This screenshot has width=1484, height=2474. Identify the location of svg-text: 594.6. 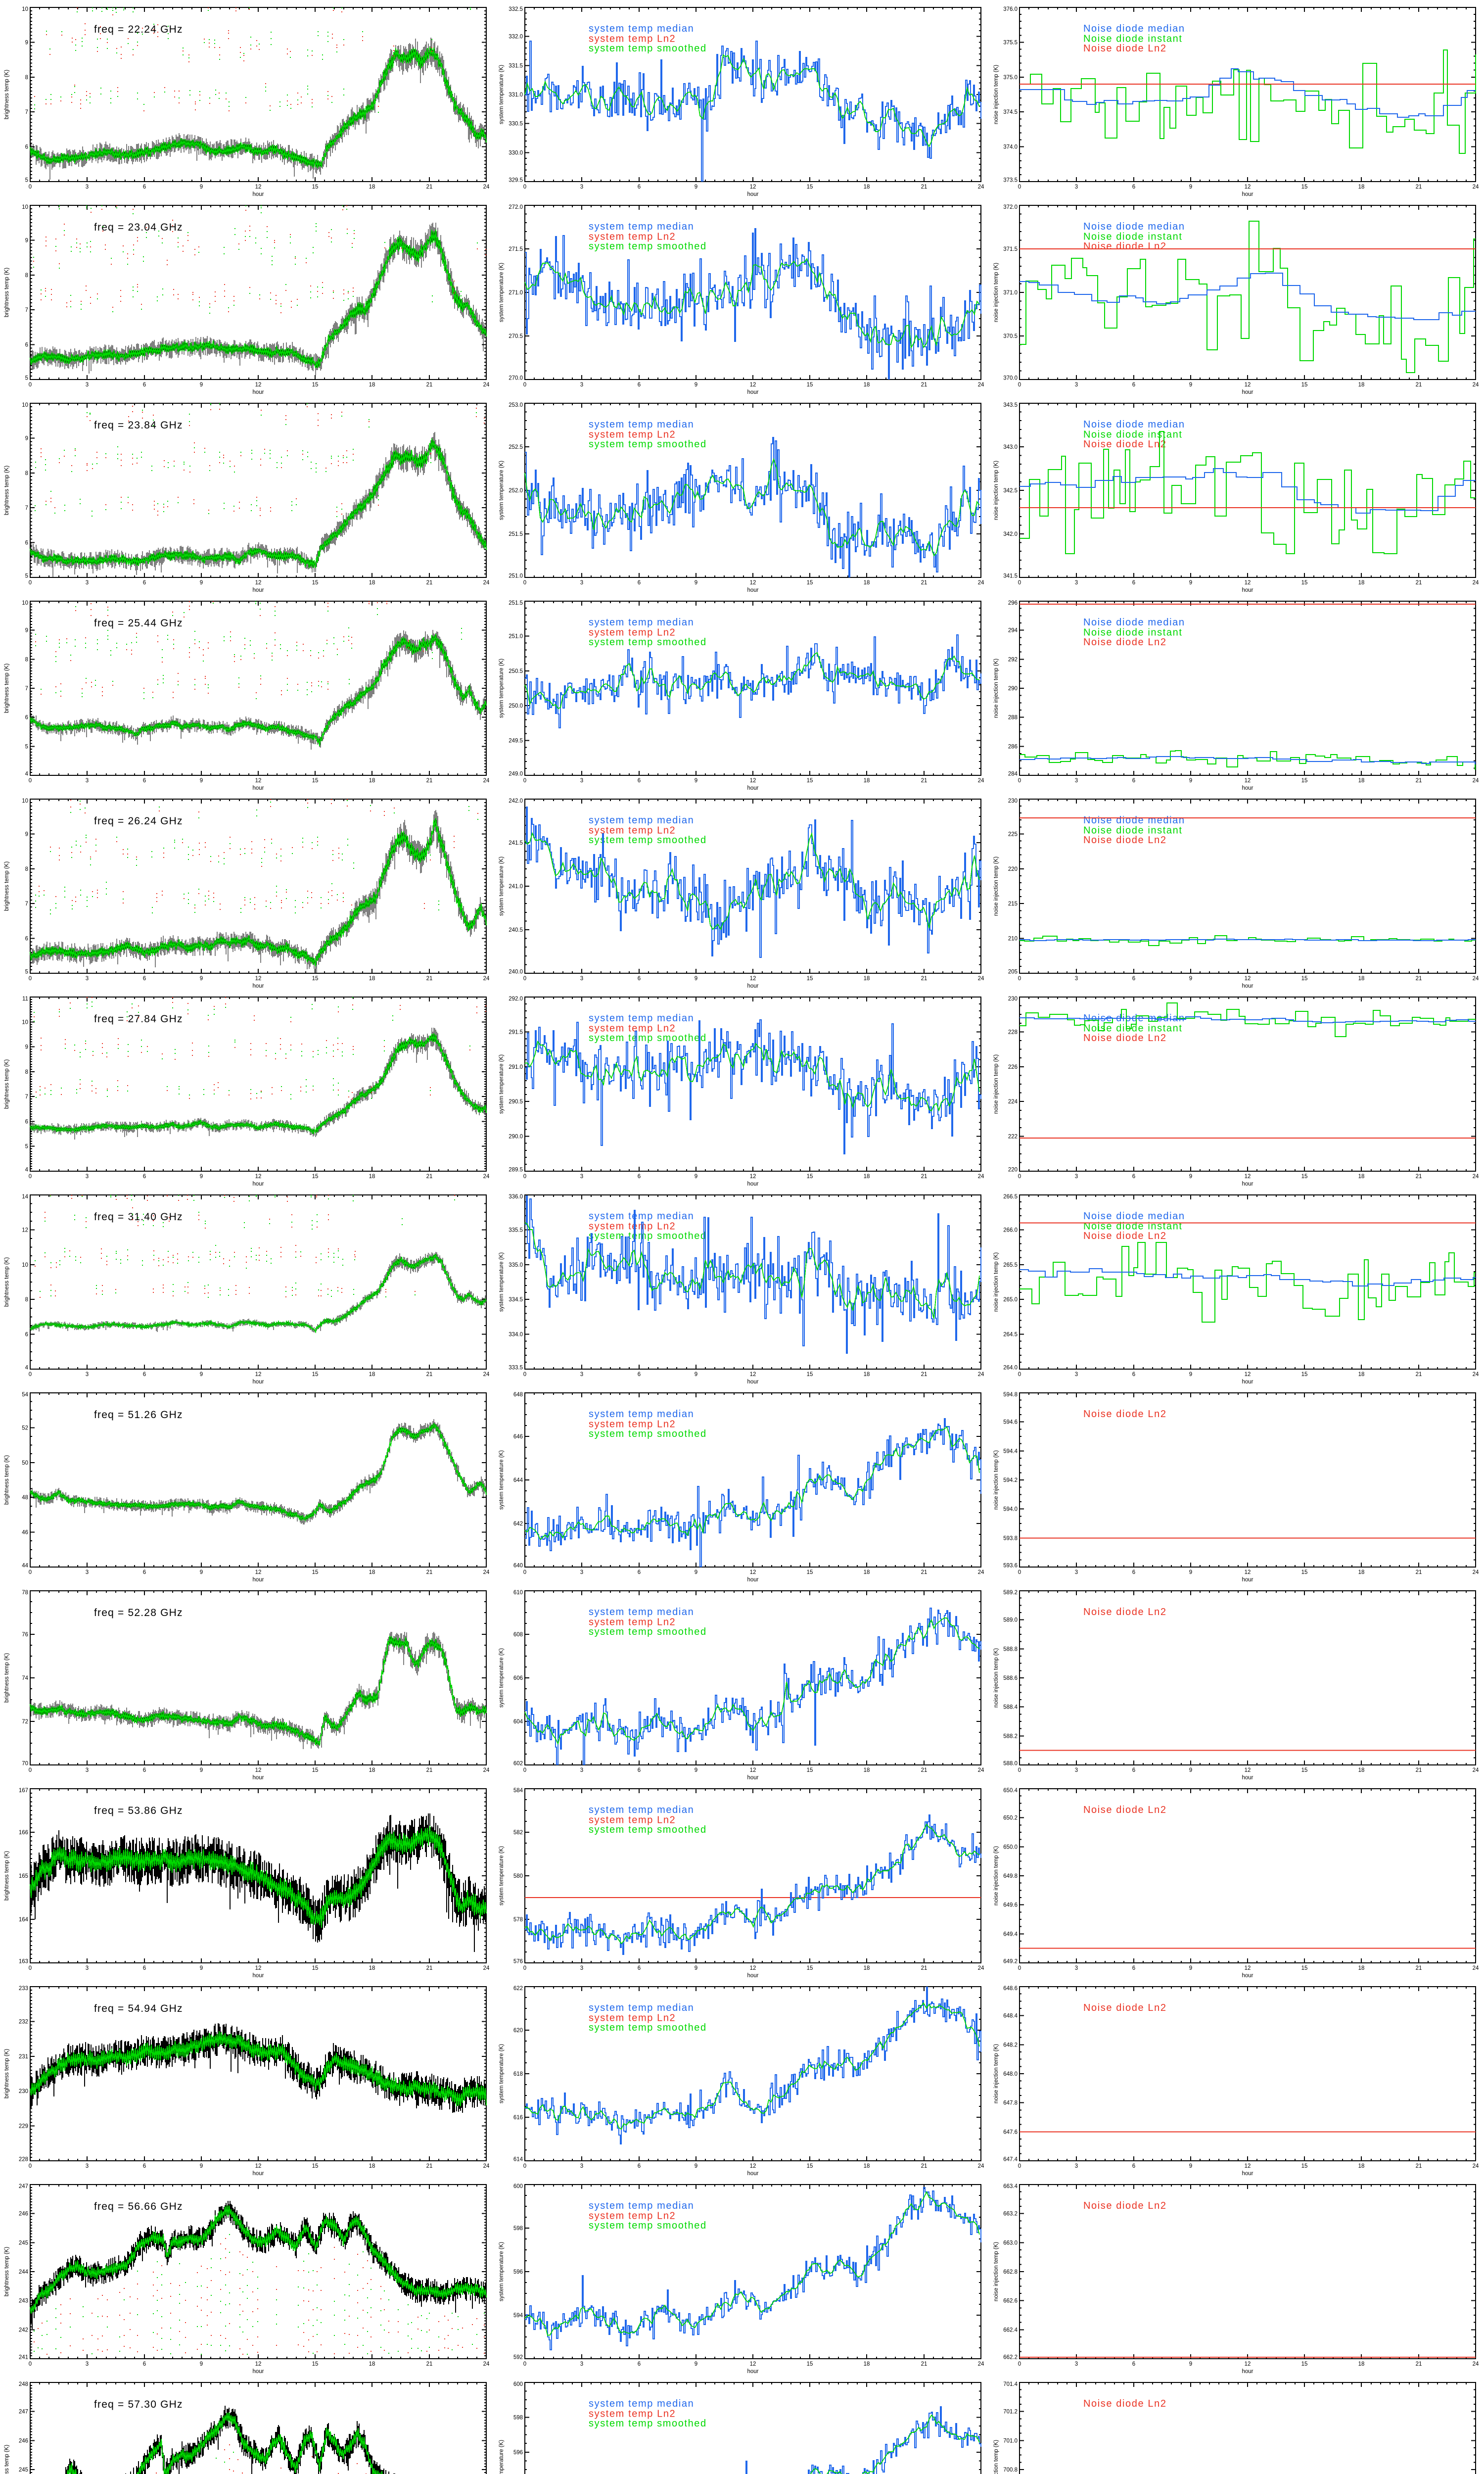
(1010, 1423).